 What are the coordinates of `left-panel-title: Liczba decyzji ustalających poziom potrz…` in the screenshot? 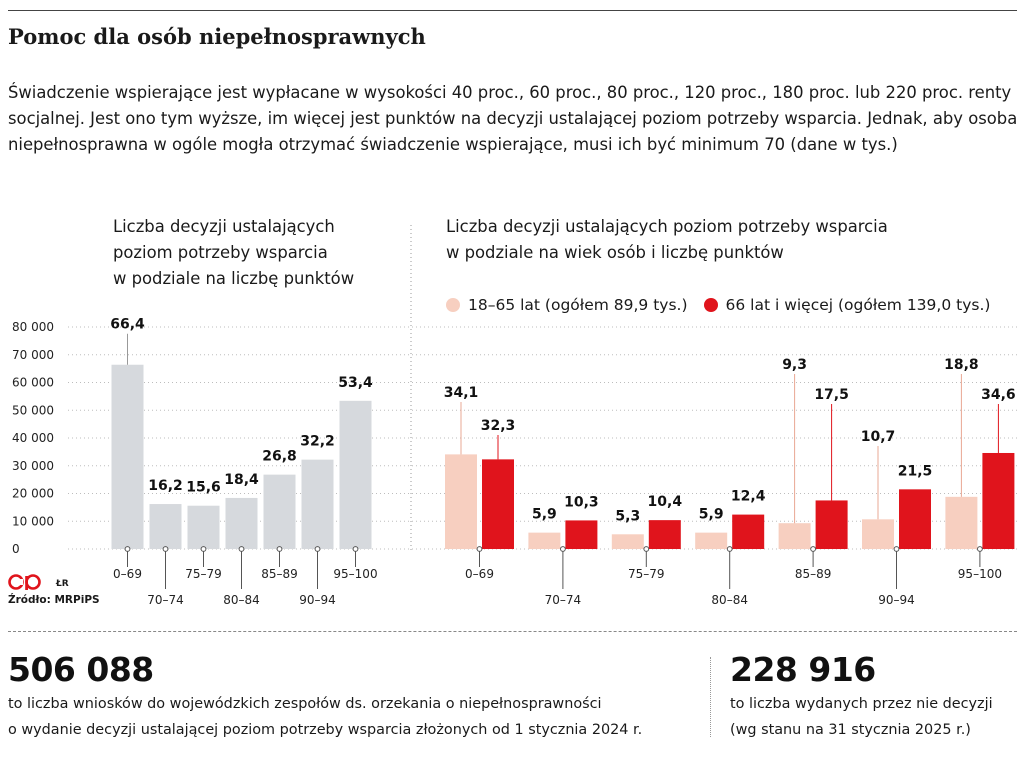 It's located at (233, 253).